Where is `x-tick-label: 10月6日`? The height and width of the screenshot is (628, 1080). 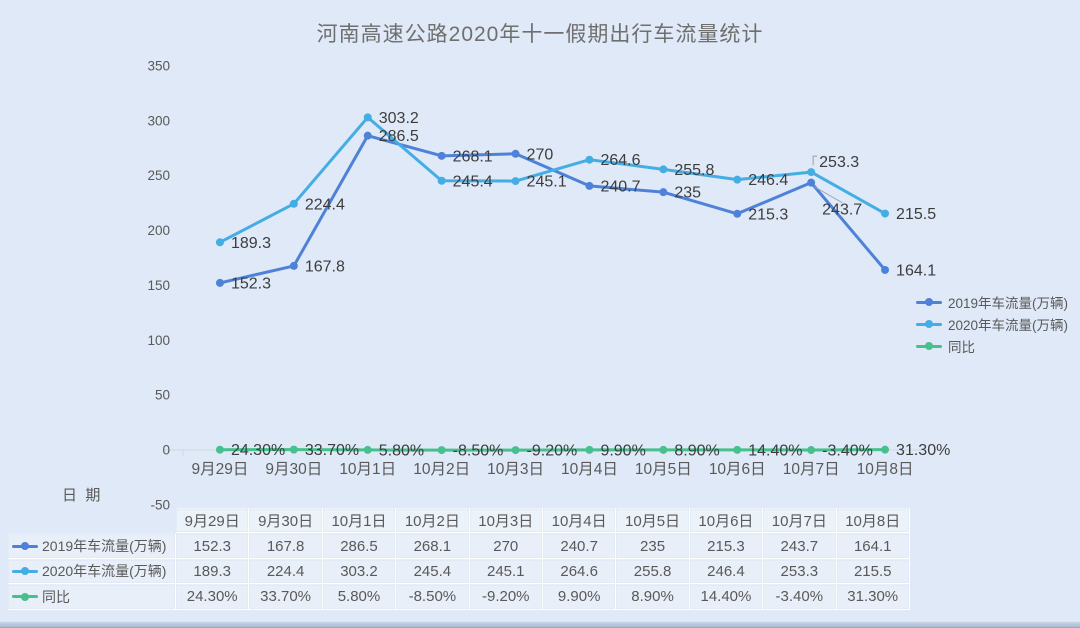
x-tick-label: 10月6日 is located at coordinates (737, 469).